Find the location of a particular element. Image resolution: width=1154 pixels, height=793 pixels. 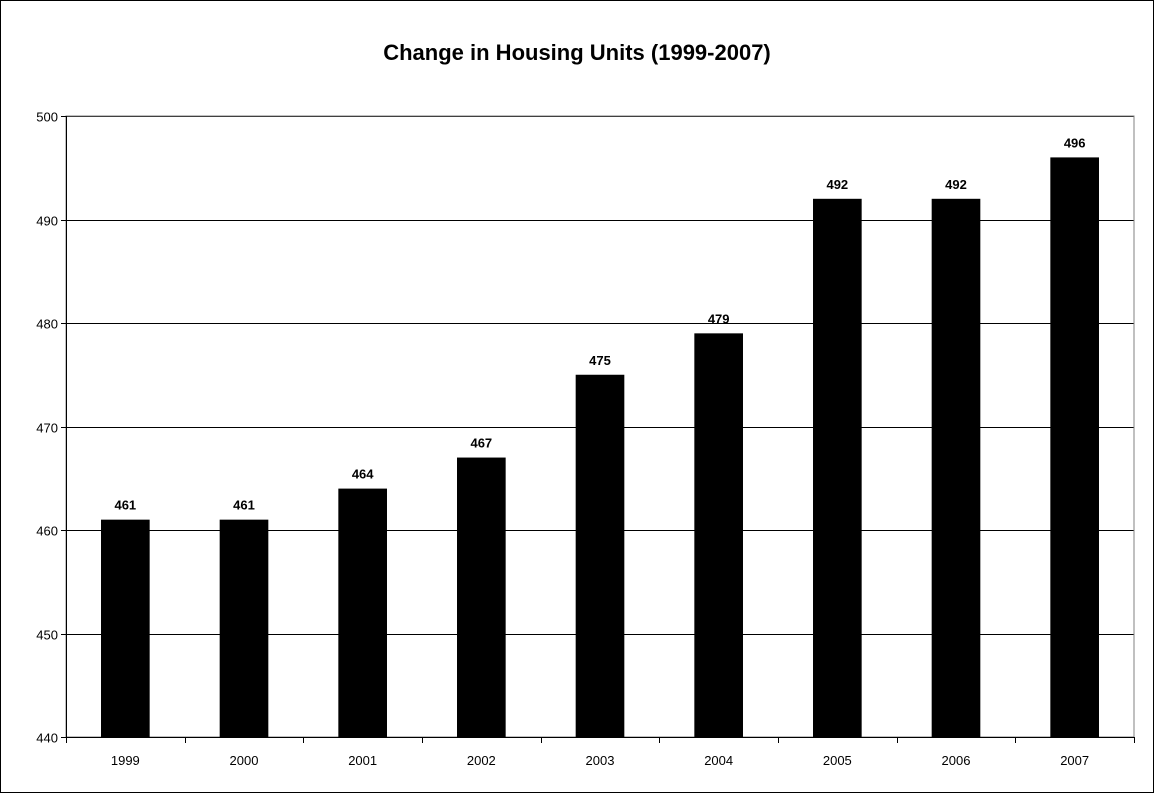

bar-1999 is located at coordinates (125, 628).